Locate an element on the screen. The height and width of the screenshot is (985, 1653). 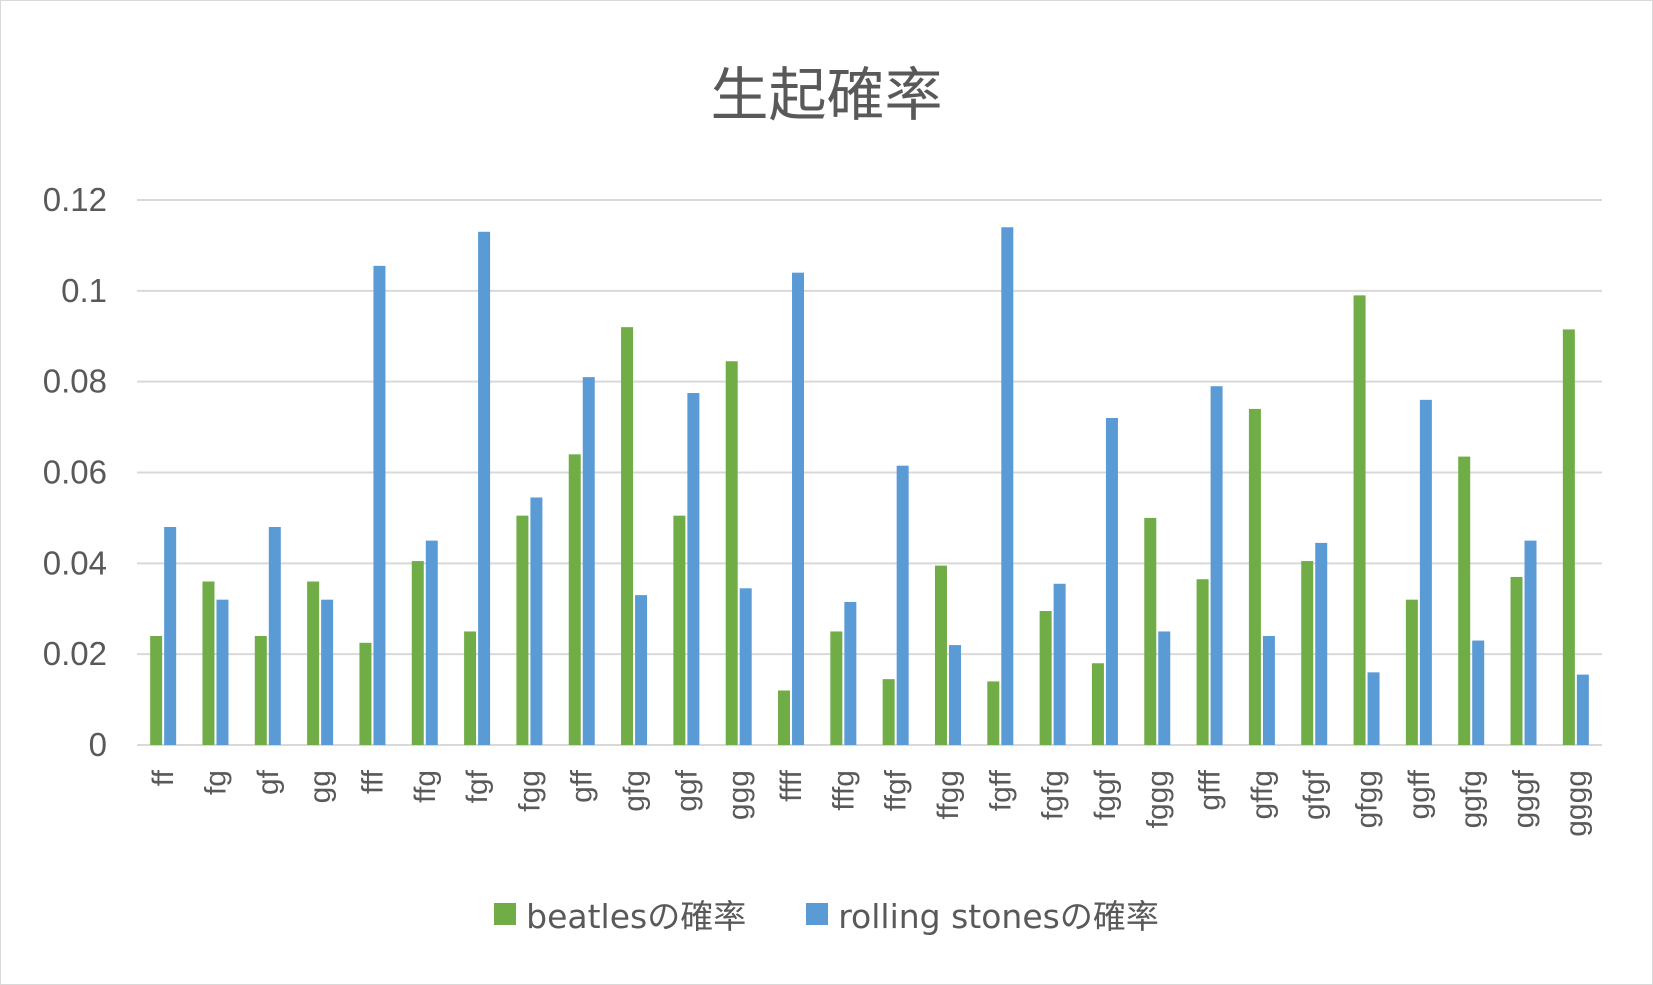
x-tick-label: ffff is located at coordinates (791, 785).